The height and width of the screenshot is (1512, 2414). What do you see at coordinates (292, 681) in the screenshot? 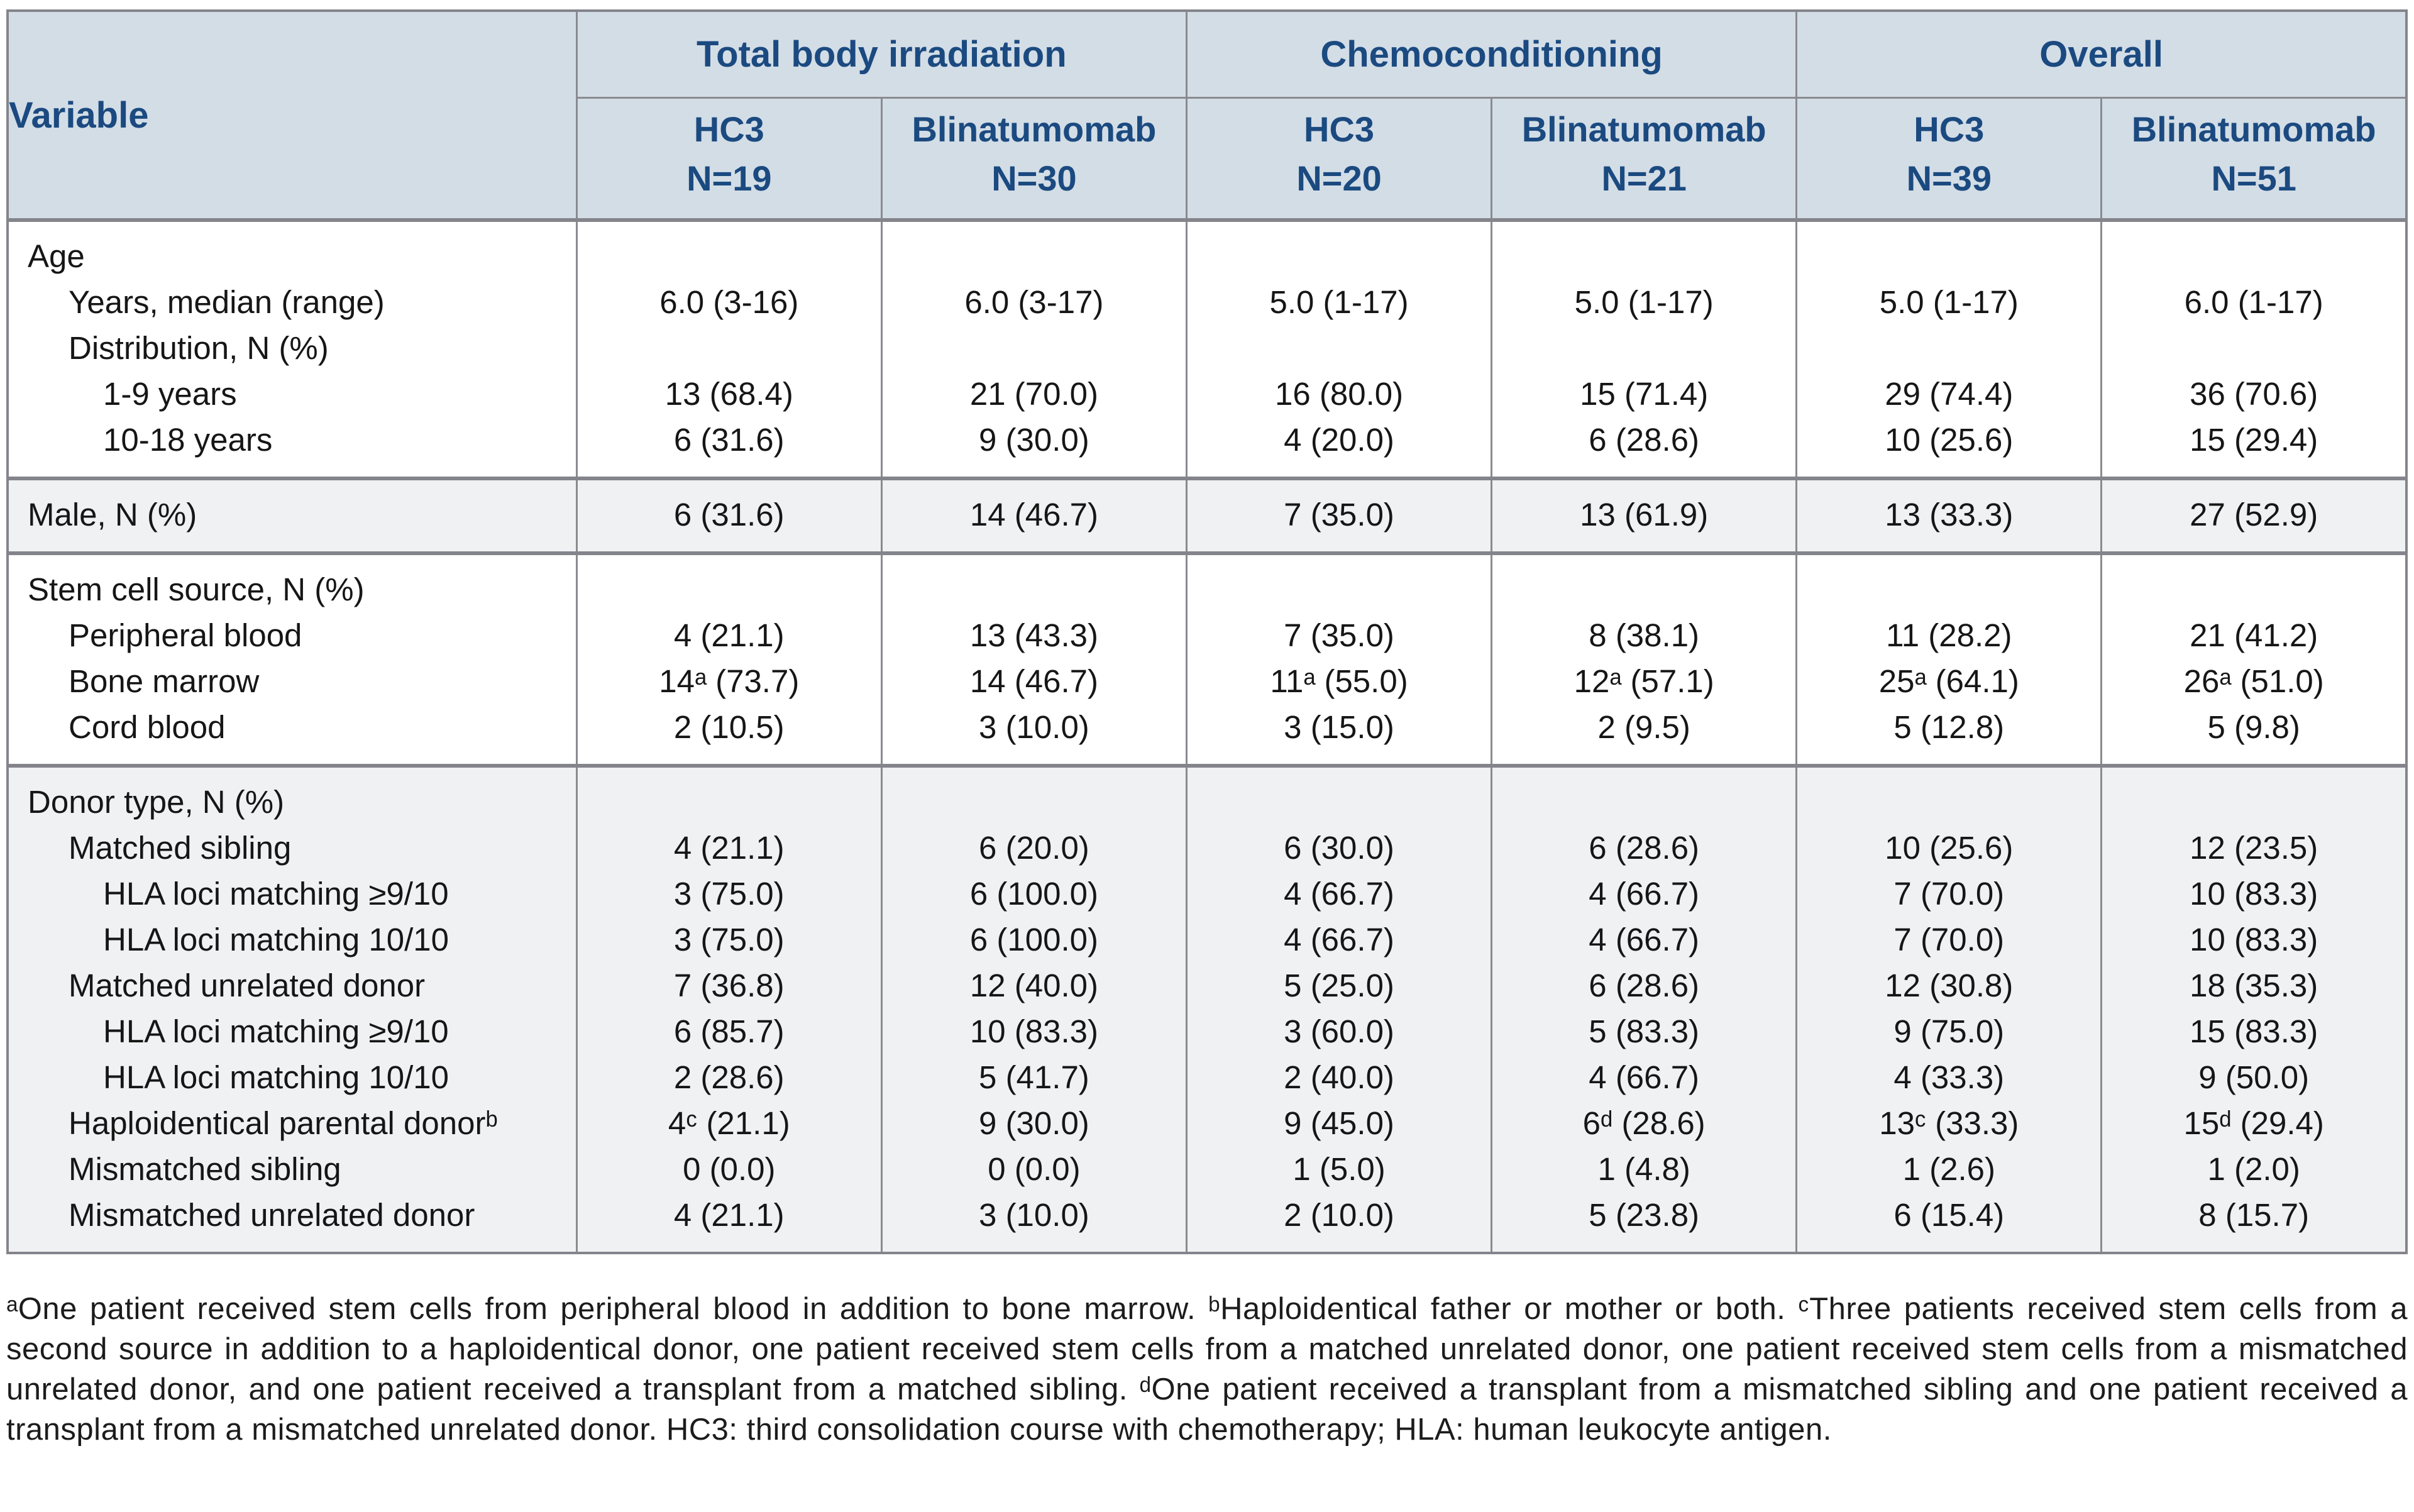
I see `row-label: Bone marrow` at bounding box center [292, 681].